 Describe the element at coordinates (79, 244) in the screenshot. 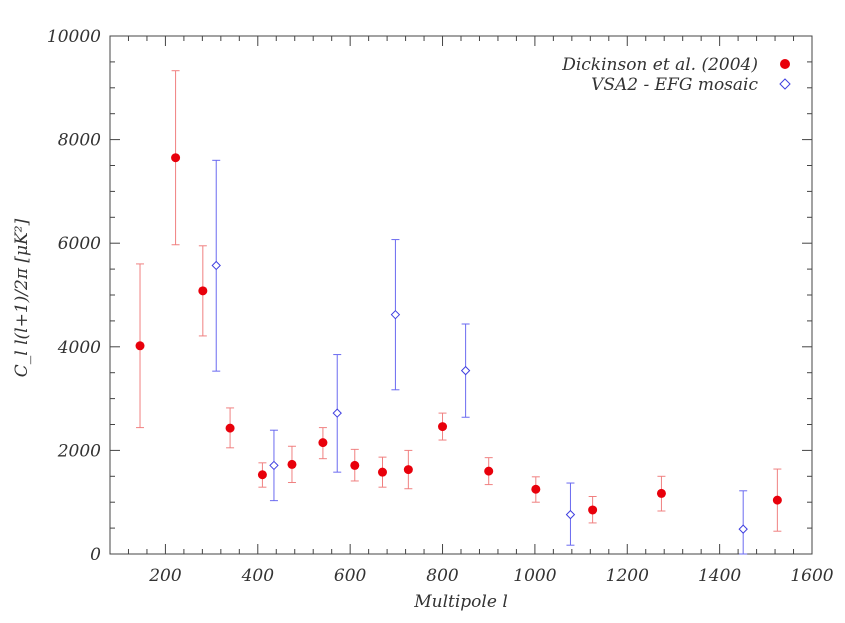

I see `y-tick-label: 6000` at that location.